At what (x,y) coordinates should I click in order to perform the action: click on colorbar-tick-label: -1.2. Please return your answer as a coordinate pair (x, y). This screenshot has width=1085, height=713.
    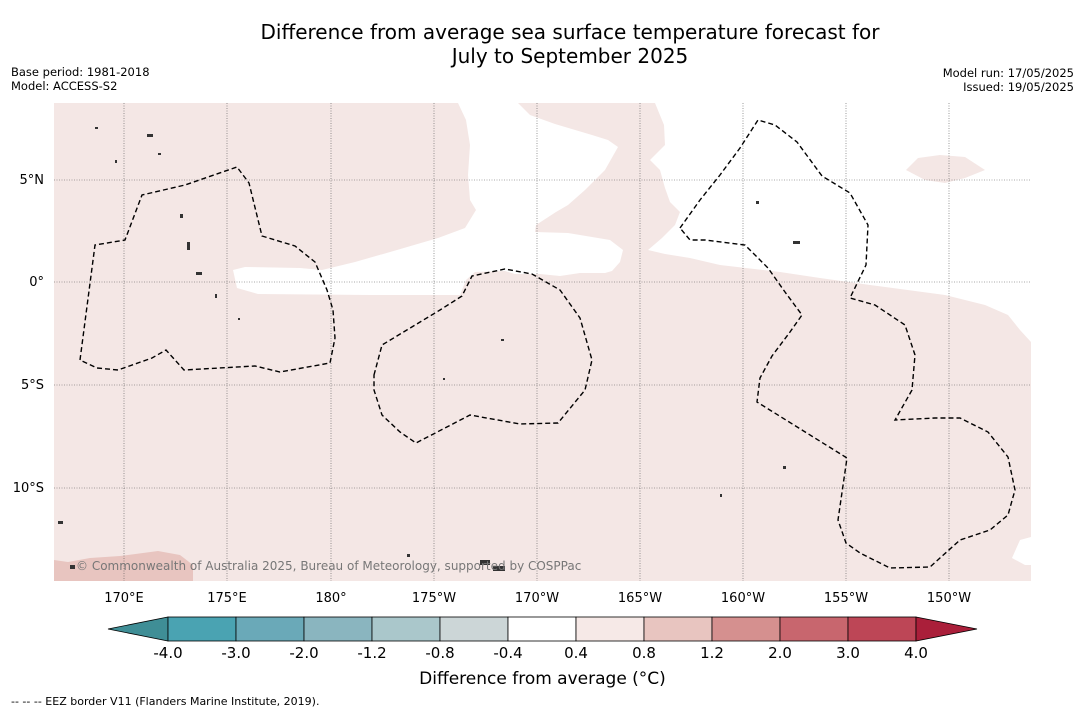
    Looking at the image, I should click on (371, 653).